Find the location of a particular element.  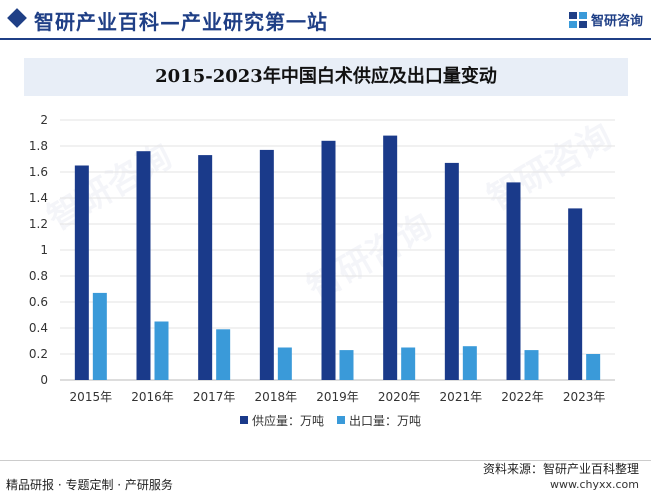

x-tick-label: 2021年 is located at coordinates (461, 397).